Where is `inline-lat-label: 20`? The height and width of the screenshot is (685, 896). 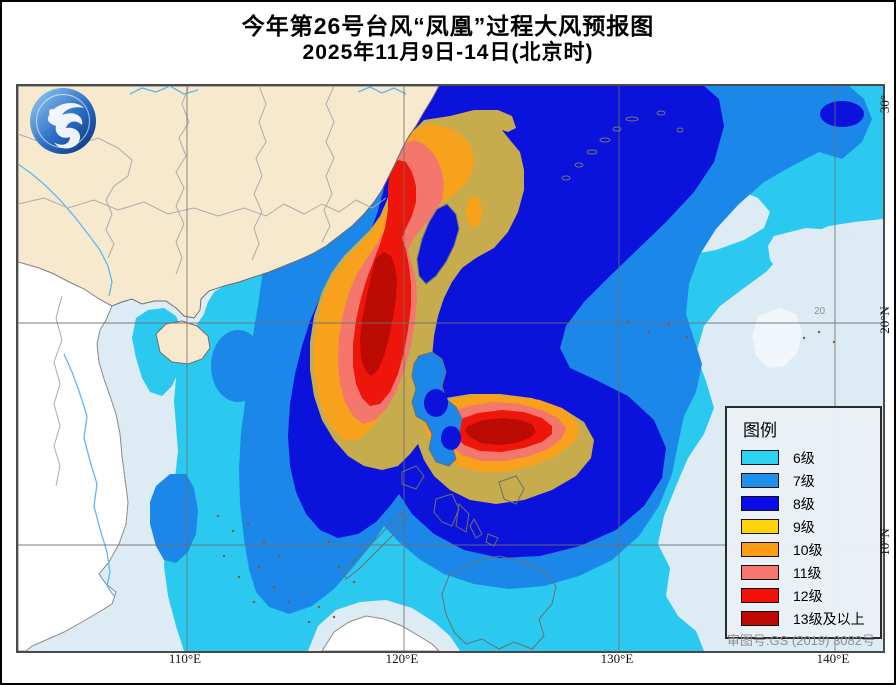
inline-lat-label: 20 is located at coordinates (820, 311).